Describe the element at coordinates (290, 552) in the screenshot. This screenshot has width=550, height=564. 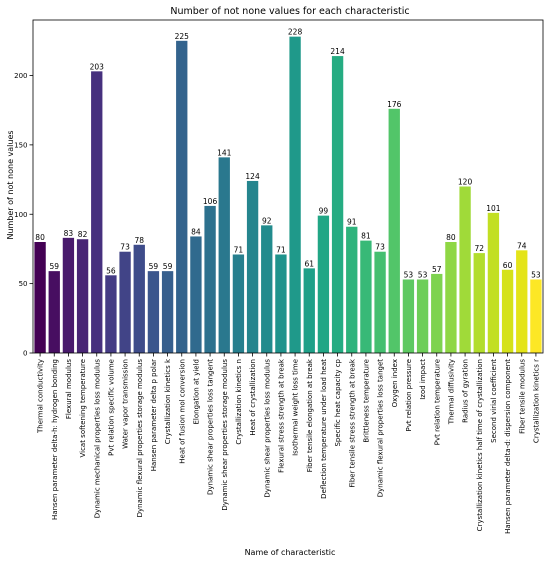
I see `x-axis-label: Name of characteristic` at that location.